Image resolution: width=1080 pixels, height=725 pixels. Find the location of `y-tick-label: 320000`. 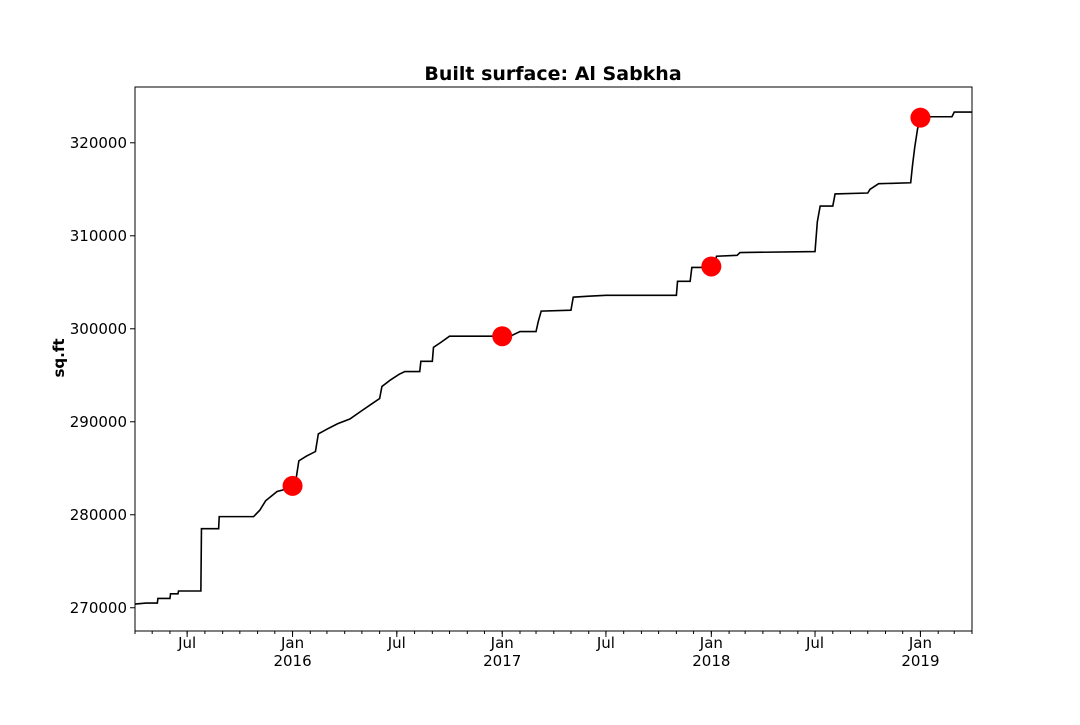

y-tick-label: 320000 is located at coordinates (98, 143).